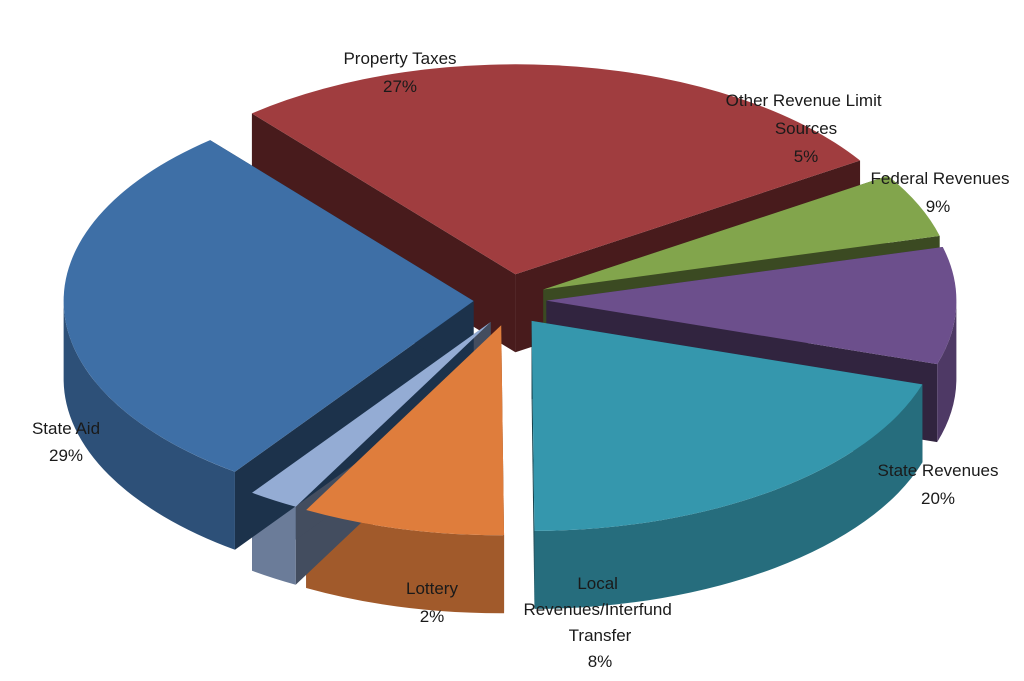 Image resolution: width=1024 pixels, height=681 pixels. I want to click on value-other-revenue-limit-sources: 5%, so click(806, 156).